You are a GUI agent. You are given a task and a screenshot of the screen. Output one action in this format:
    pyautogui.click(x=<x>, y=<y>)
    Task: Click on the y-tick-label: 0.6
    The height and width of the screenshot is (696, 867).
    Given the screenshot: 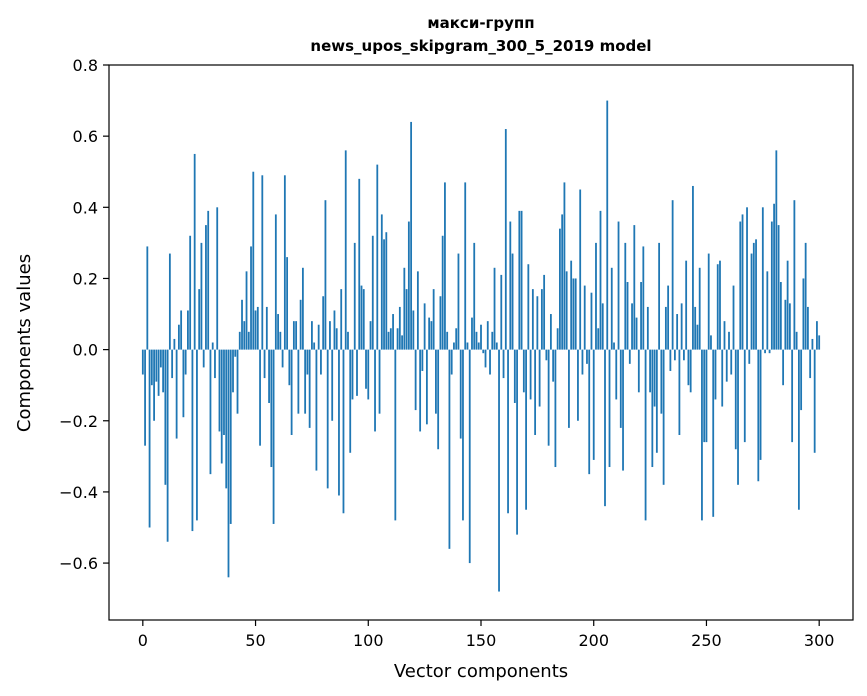 What is the action you would take?
    pyautogui.click(x=85, y=136)
    